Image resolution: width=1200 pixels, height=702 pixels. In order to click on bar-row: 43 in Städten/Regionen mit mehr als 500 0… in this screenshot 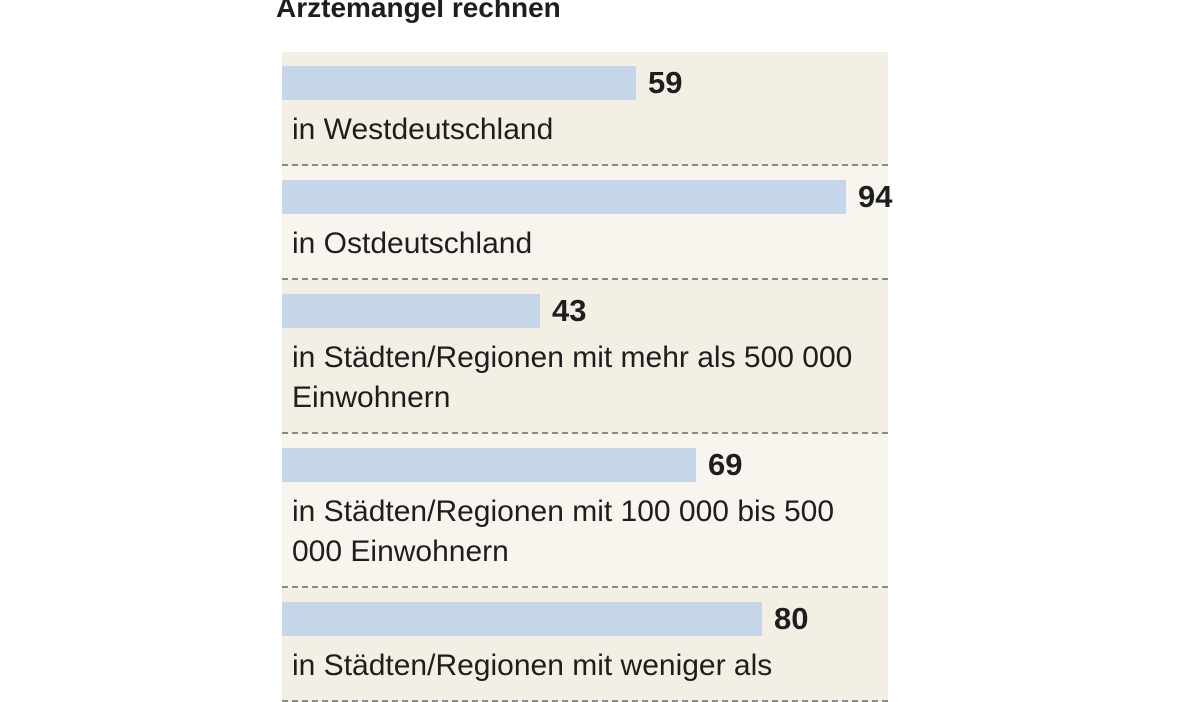, I will do `click(585, 357)`.